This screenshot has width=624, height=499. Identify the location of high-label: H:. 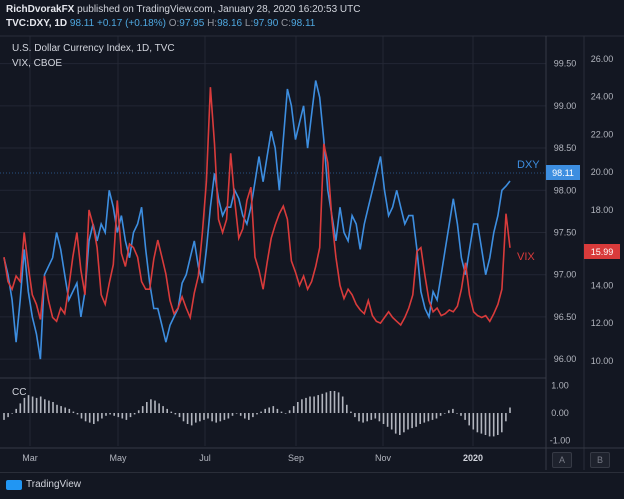
(212, 23).